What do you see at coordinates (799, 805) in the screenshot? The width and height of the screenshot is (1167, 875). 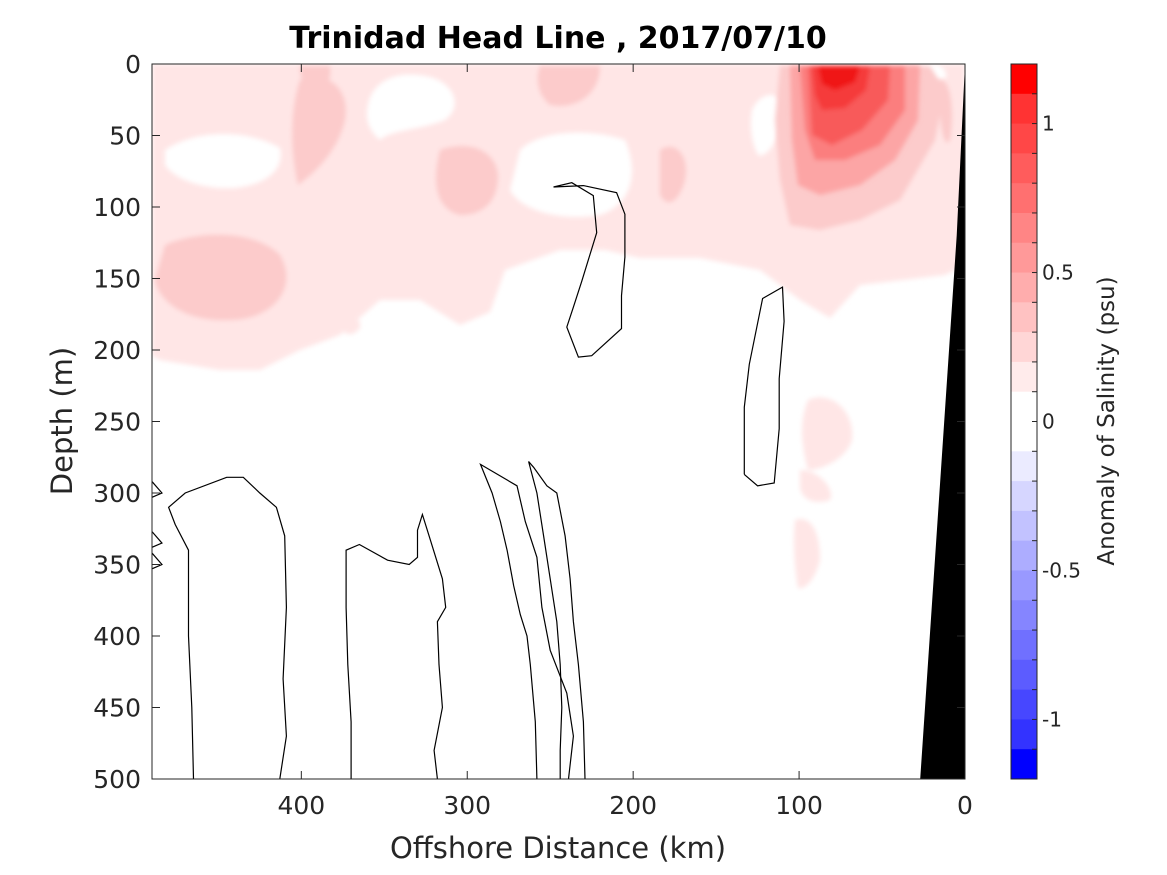 I see `x-tick-label: 100` at bounding box center [799, 805].